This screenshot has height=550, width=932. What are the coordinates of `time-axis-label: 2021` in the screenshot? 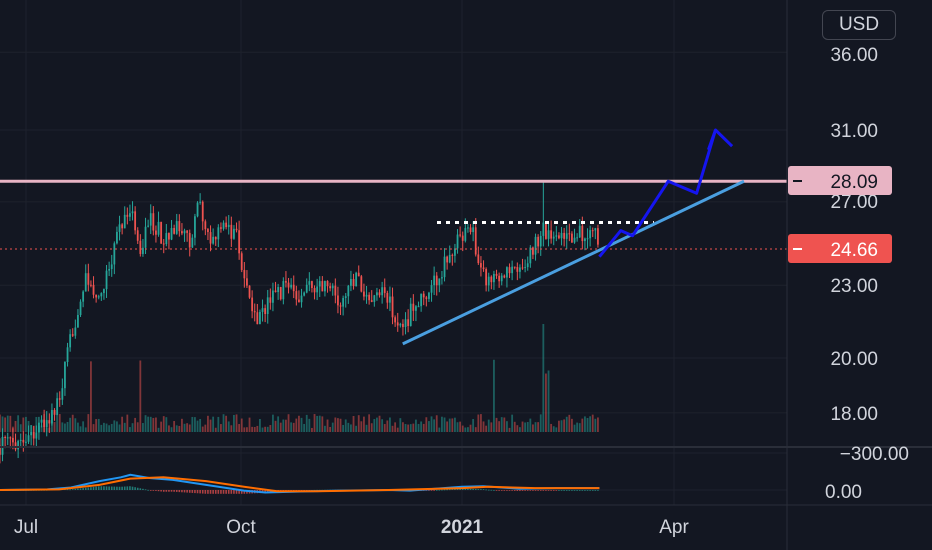 It's located at (462, 527).